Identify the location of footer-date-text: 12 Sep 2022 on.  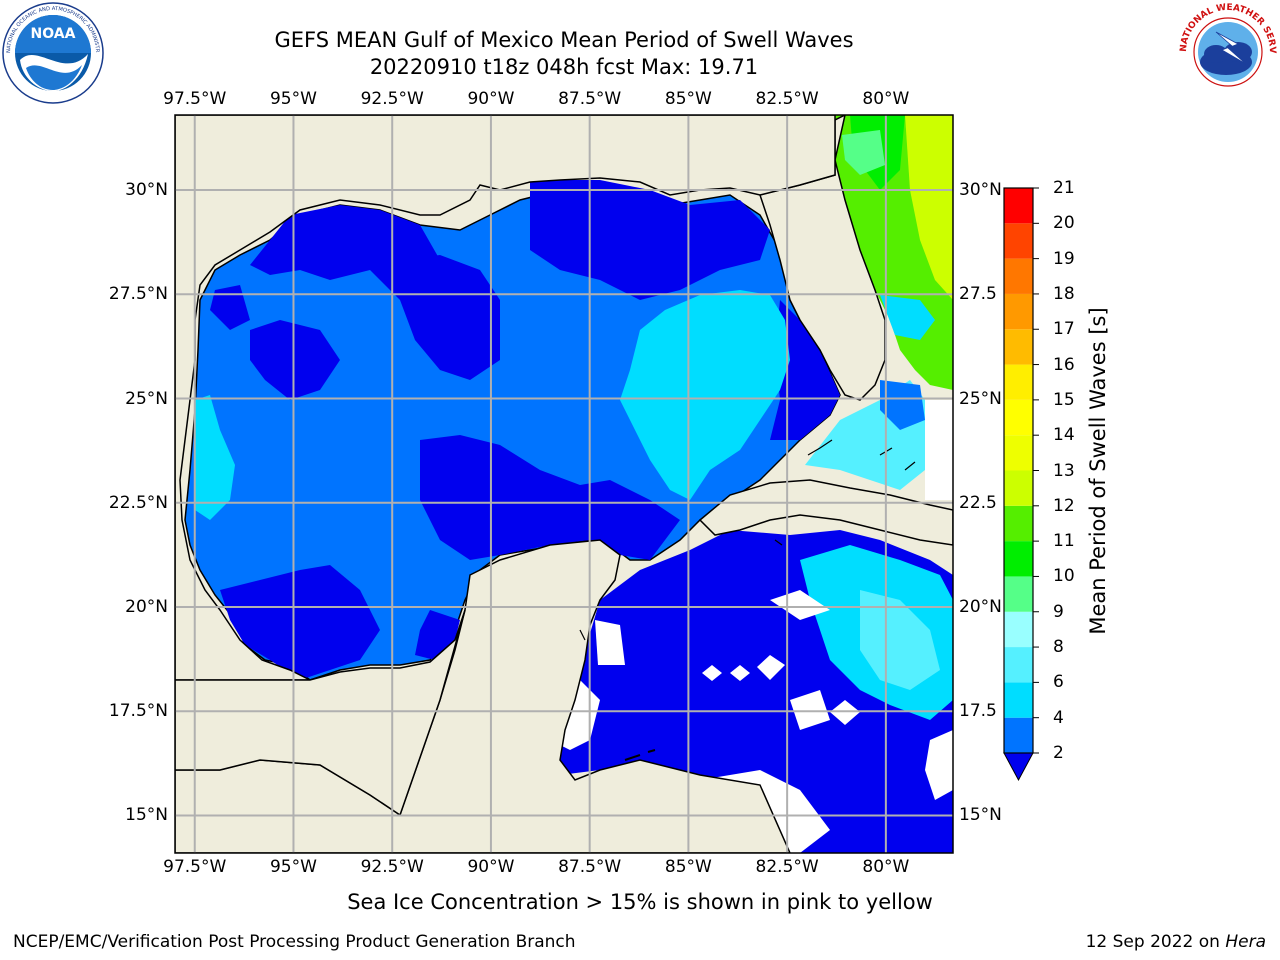
(1155, 942).